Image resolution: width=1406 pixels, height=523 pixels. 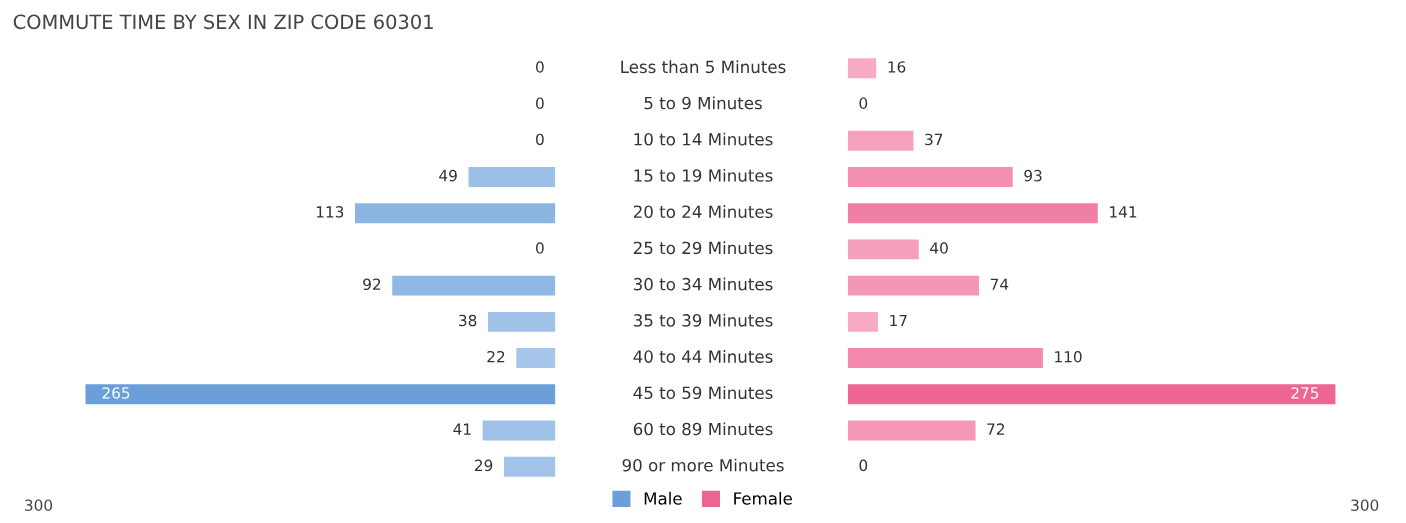 I want to click on data-label: 22, so click(x=496, y=356).